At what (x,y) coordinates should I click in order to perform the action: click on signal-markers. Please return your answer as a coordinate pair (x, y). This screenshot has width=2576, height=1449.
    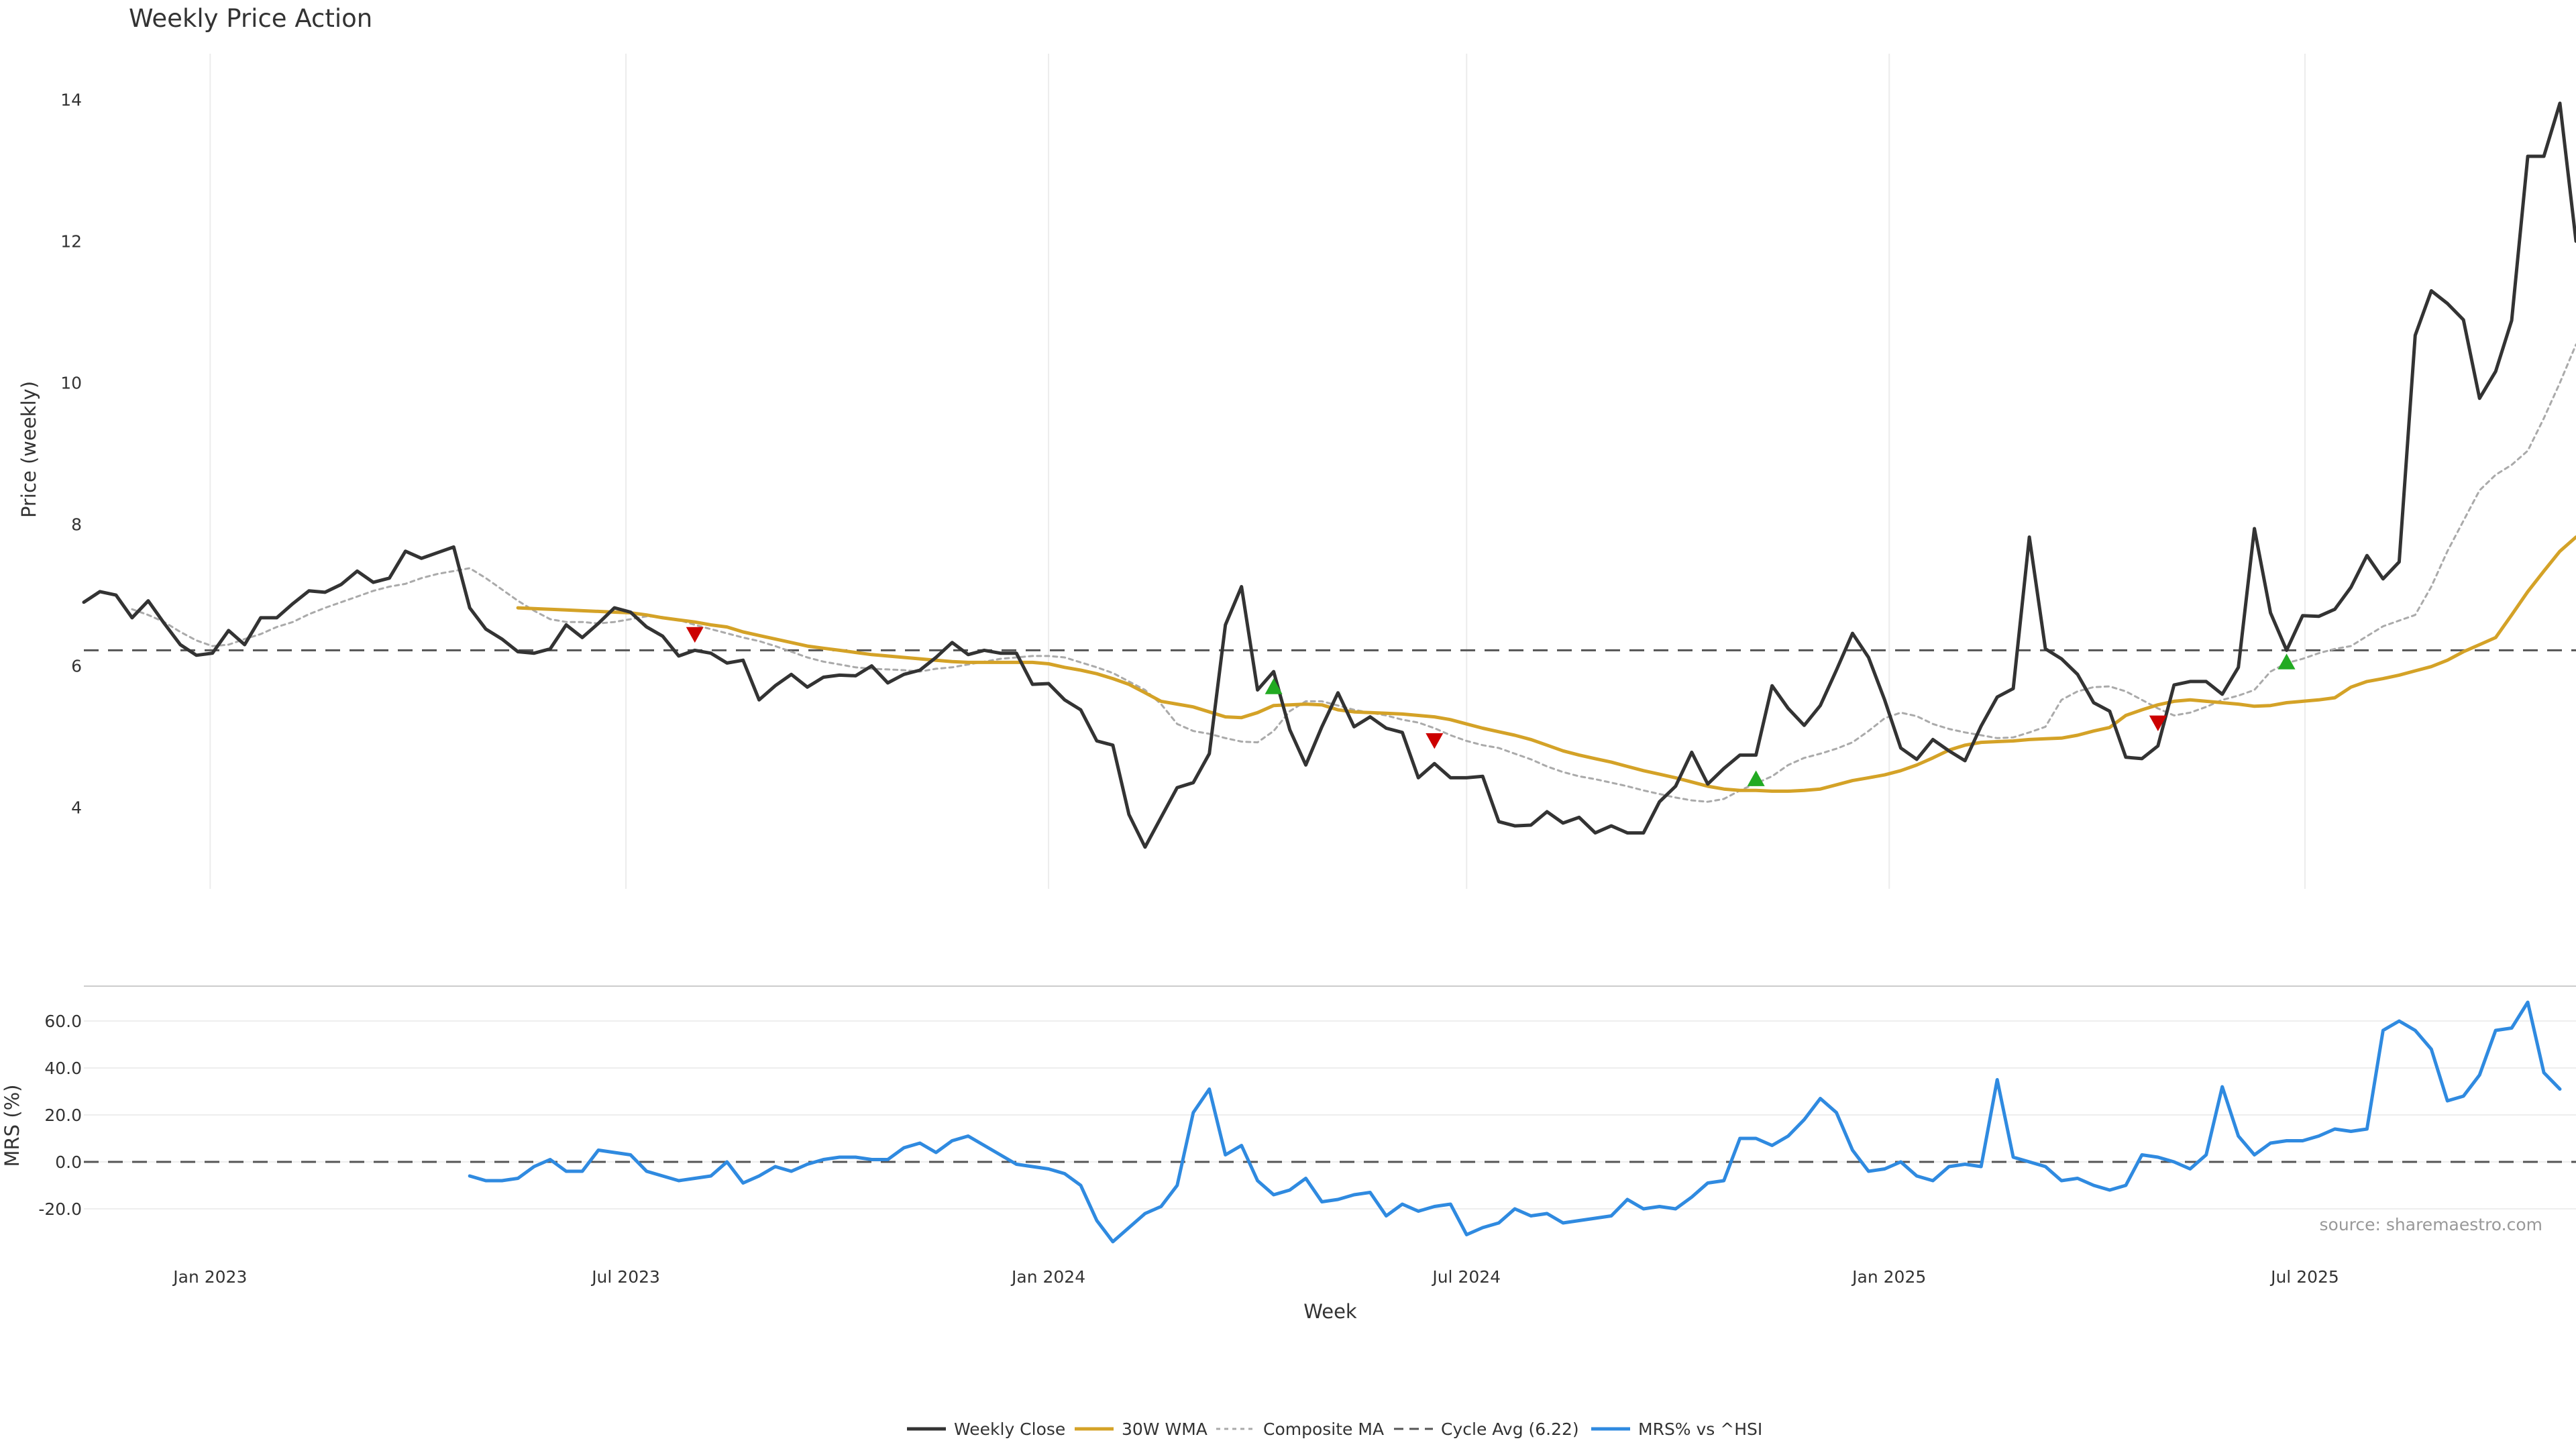
    Looking at the image, I should click on (1491, 706).